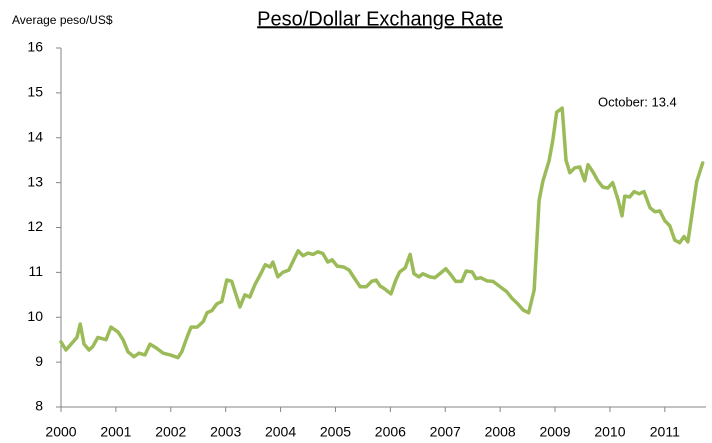 The height and width of the screenshot is (443, 712). Describe the element at coordinates (500, 432) in the screenshot. I see `x-tick-label: 2008` at that location.